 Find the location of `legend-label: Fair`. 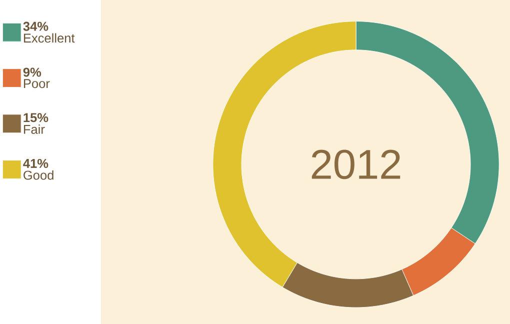

legend-label: Fair is located at coordinates (34, 129).